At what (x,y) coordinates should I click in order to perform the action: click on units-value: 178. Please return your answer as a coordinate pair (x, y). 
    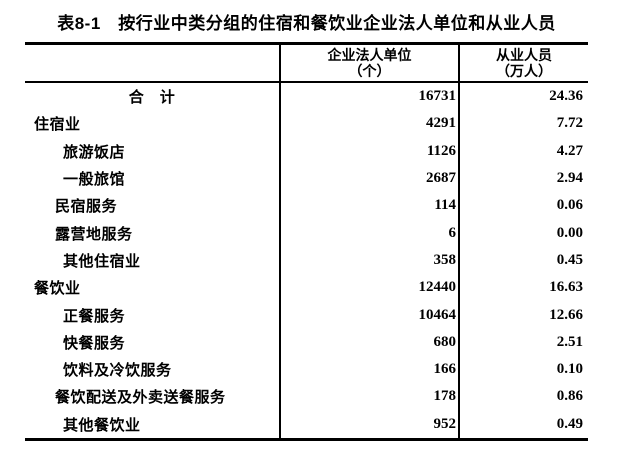
    Looking at the image, I should click on (368, 397).